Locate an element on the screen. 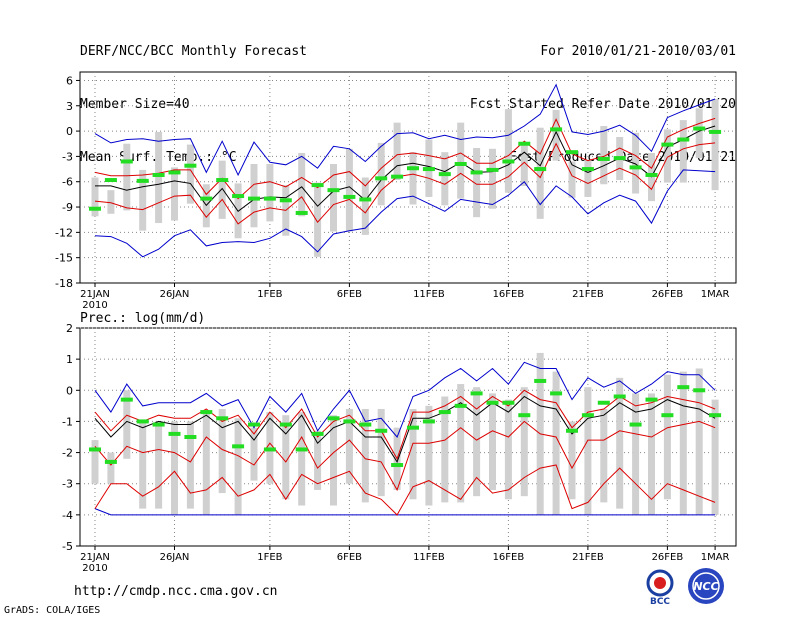 The height and width of the screenshot is (618, 800). panel0-xtick-label: 16FEB is located at coordinates (509, 294).